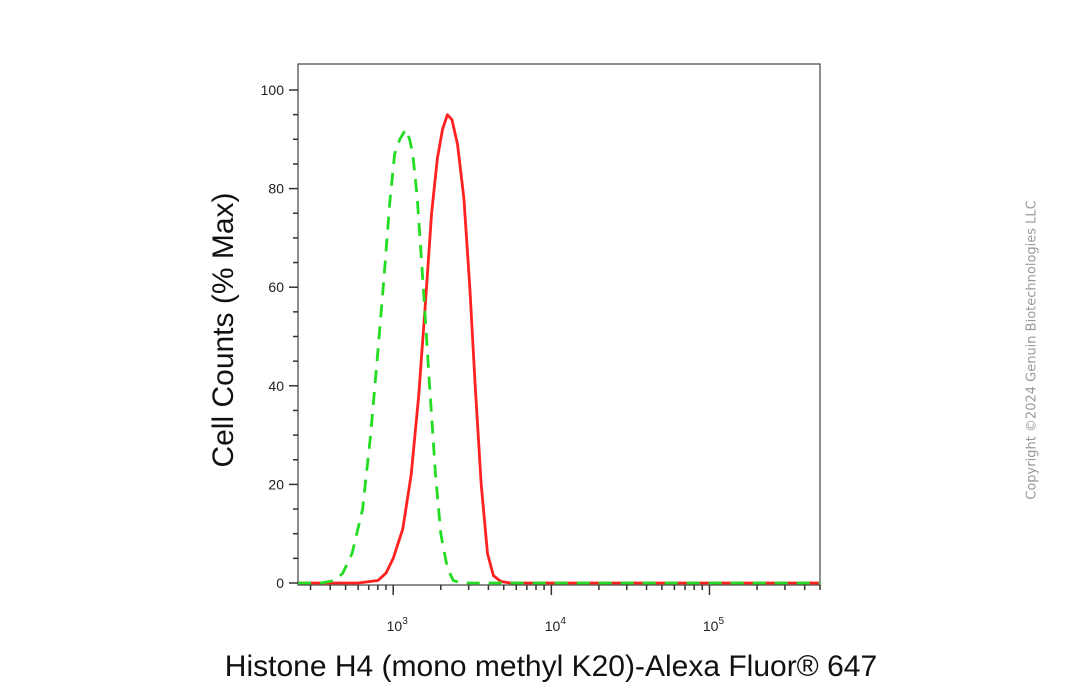 Image resolution: width=1088 pixels, height=700 pixels. Describe the element at coordinates (276, 287) in the screenshot. I see `y-tick-label: 60` at that location.